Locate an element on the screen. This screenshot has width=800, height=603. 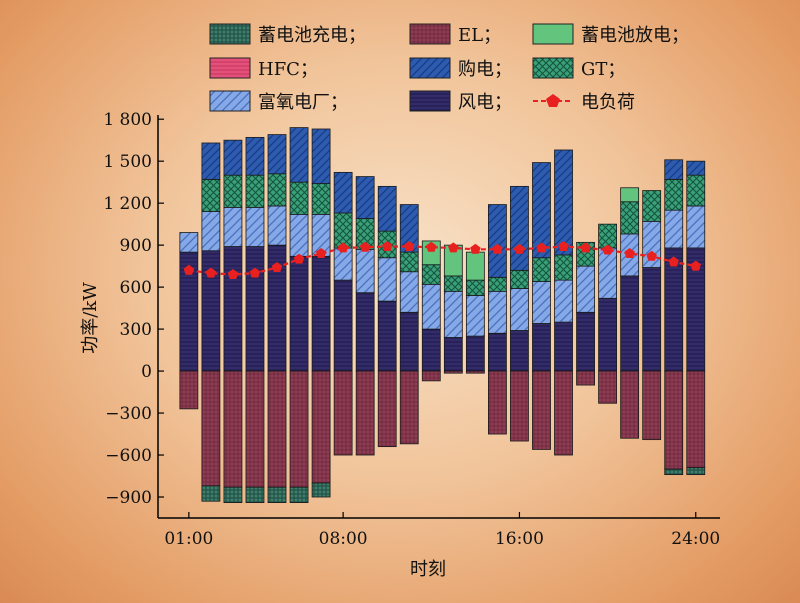
legend-label-purchase: 购电； is located at coordinates (485, 69).